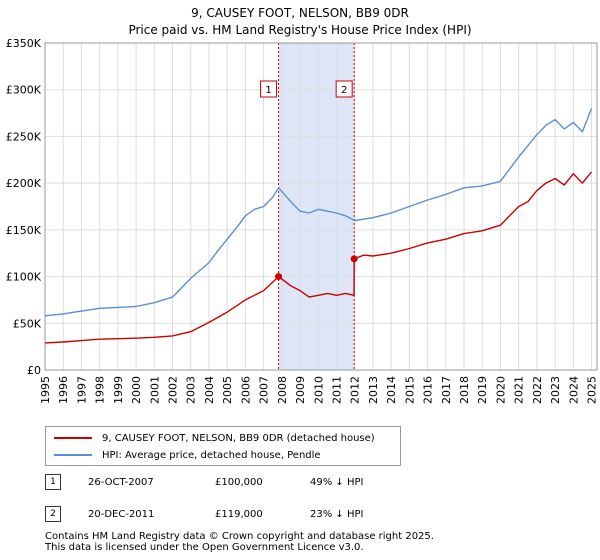  I want to click on transaction-number-badge: 1, so click(53, 482).